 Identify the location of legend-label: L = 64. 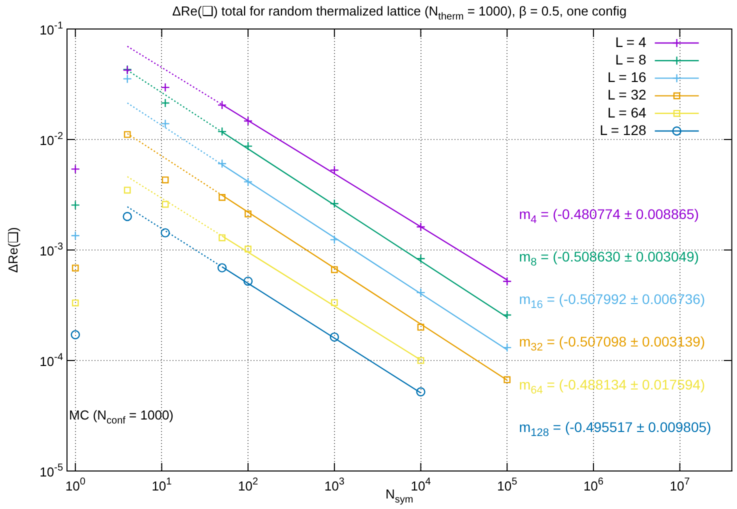
(626, 112).